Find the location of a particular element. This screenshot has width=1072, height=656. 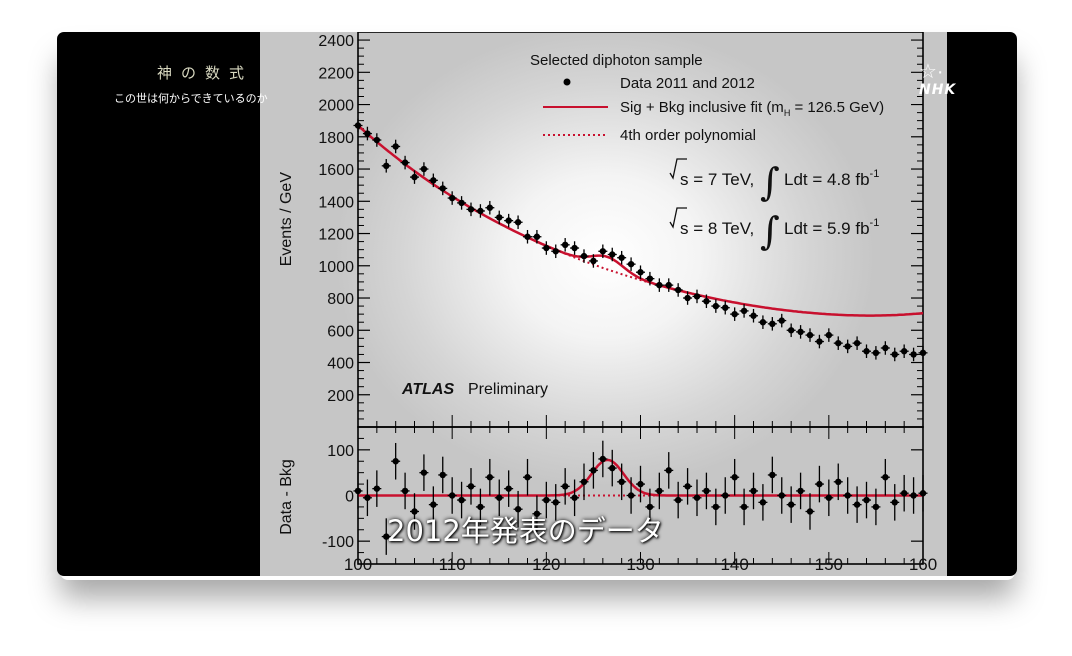

y-tick-label: 1600 is located at coordinates (336, 170).